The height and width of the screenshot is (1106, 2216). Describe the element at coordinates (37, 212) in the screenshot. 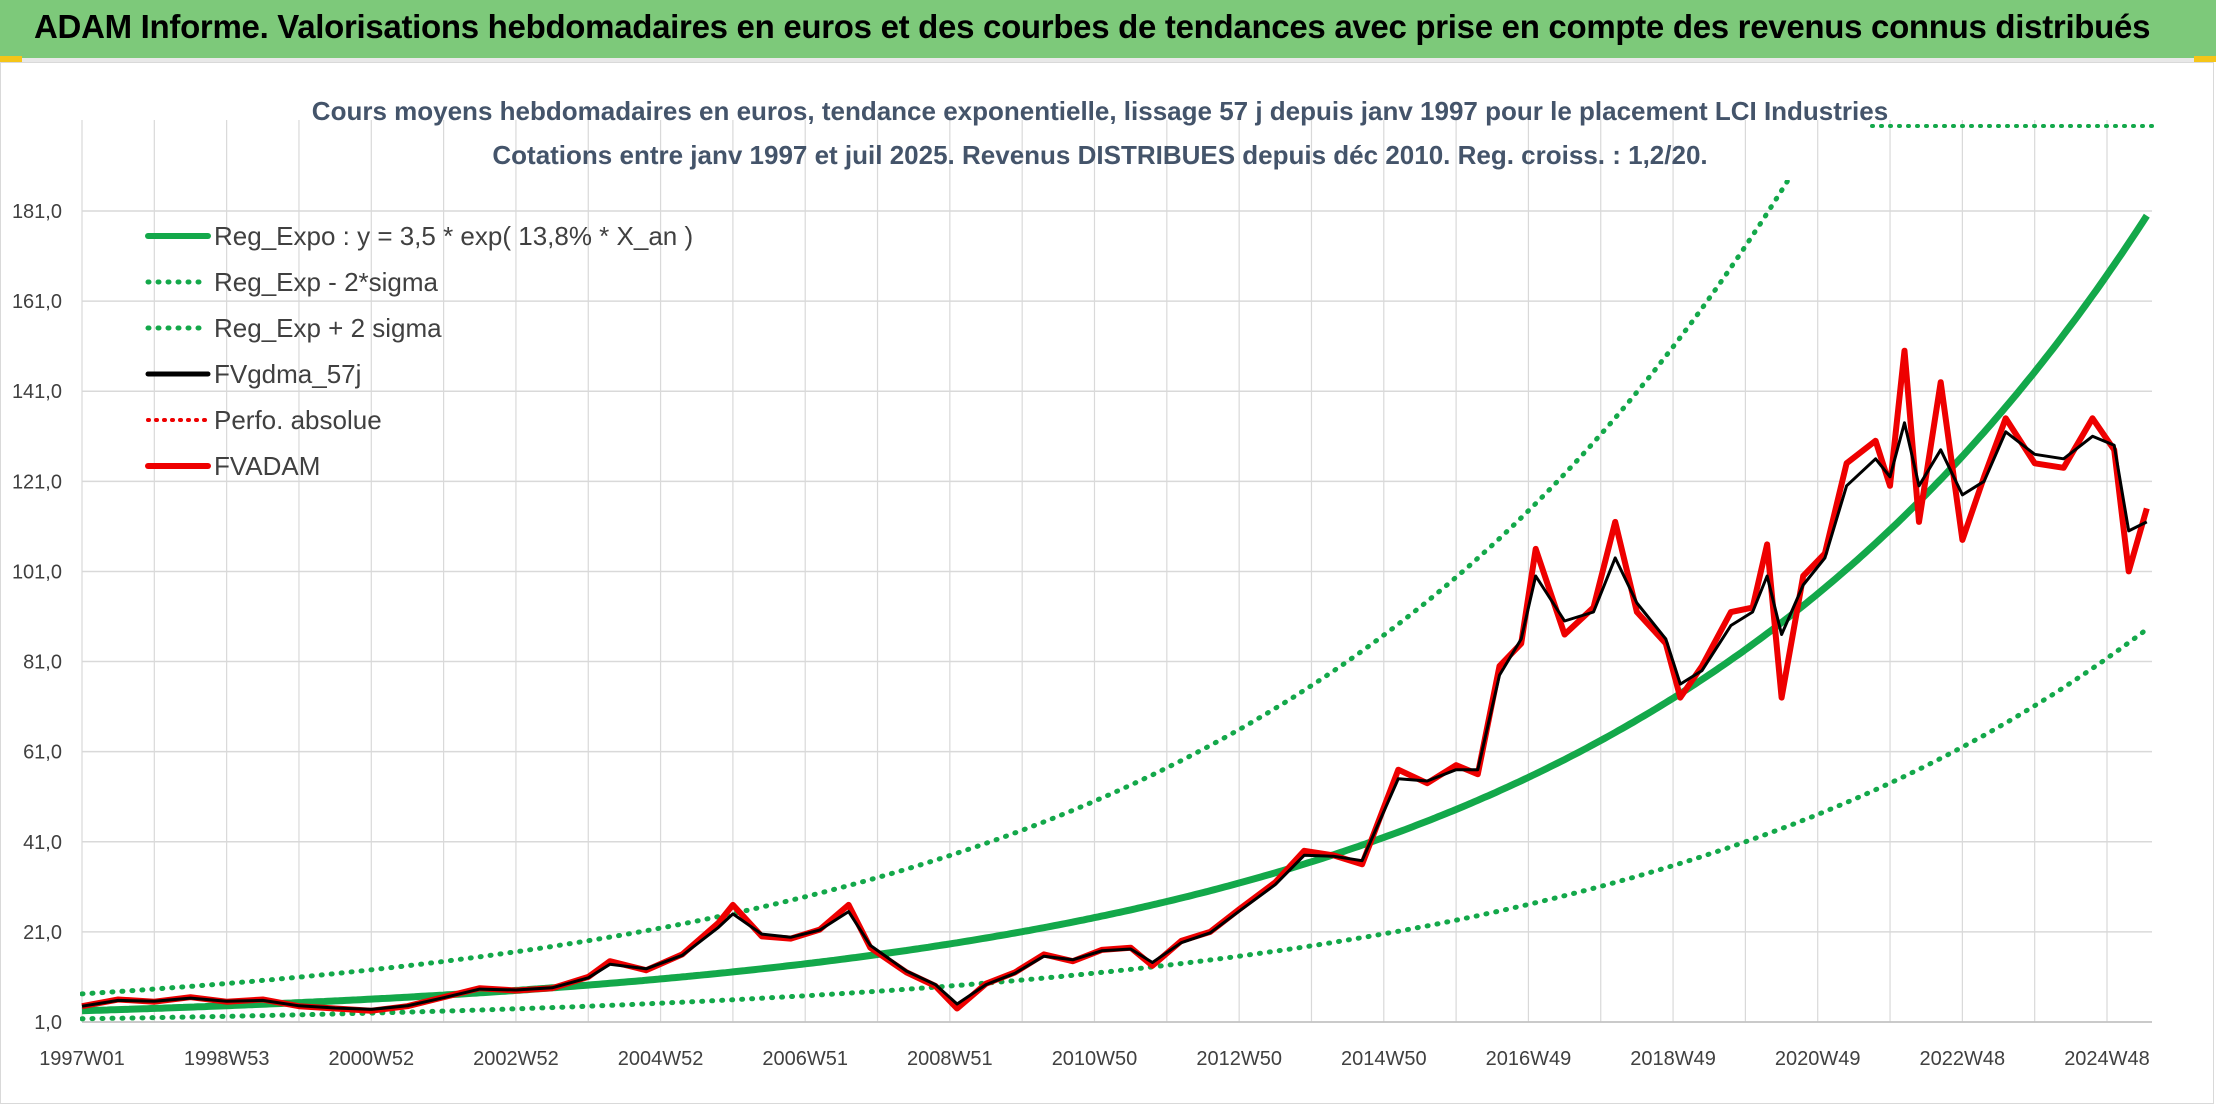

I see `y-tick-label-9: 181,0` at that location.